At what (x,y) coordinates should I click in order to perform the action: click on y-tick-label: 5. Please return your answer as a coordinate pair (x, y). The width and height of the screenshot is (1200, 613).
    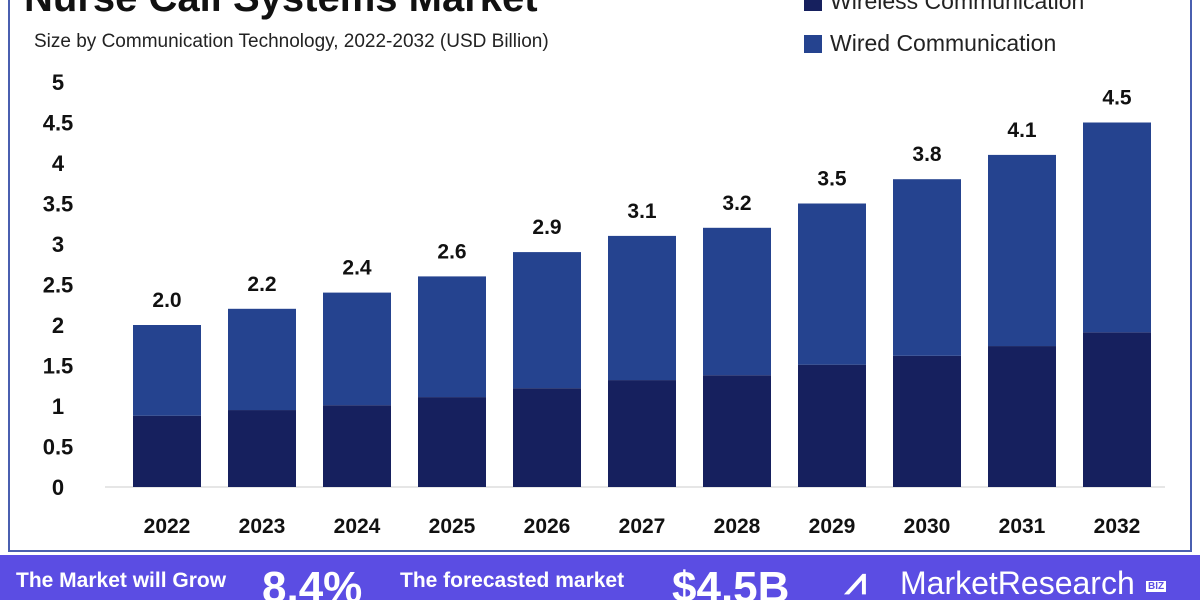
    Looking at the image, I should click on (58, 82).